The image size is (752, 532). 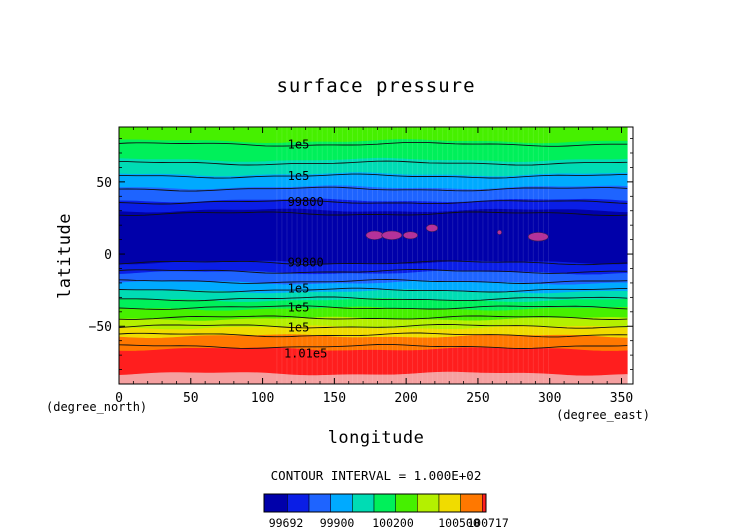 I want to click on x-tick-label: 0, so click(x=119, y=398).